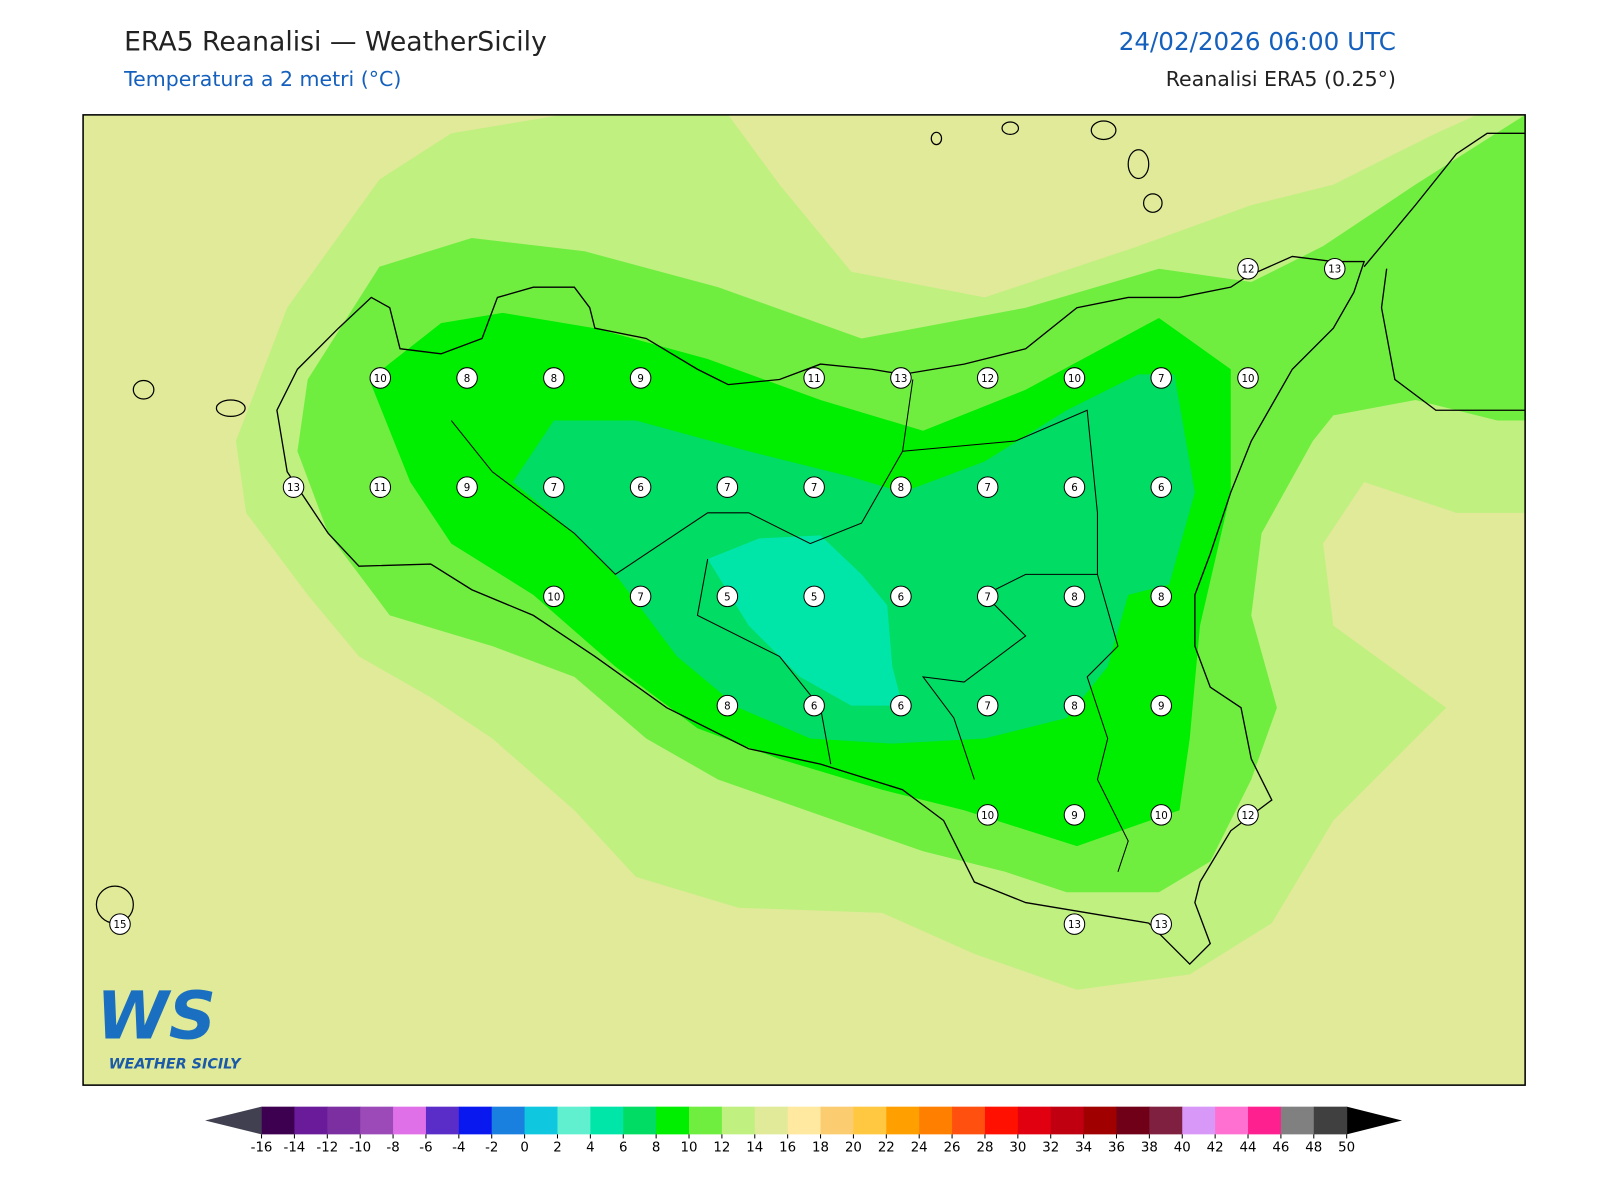 Image resolution: width=1600 pixels, height=1200 pixels. What do you see at coordinates (984, 1148) in the screenshot?
I see `colorbar-tick-label: 28` at bounding box center [984, 1148].